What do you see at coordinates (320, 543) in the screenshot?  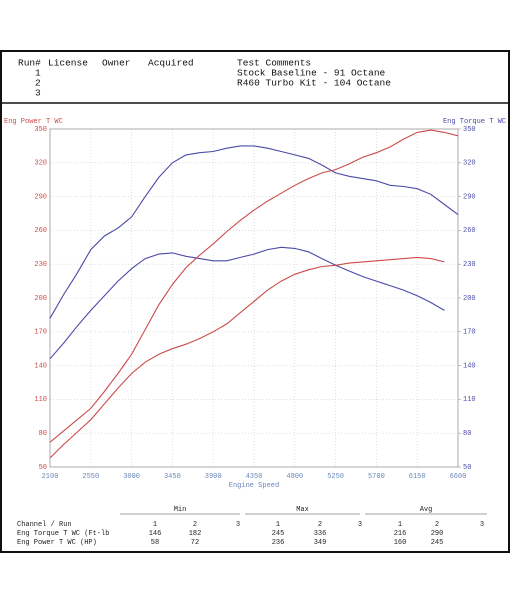 I see `stat-value: 349` at bounding box center [320, 543].